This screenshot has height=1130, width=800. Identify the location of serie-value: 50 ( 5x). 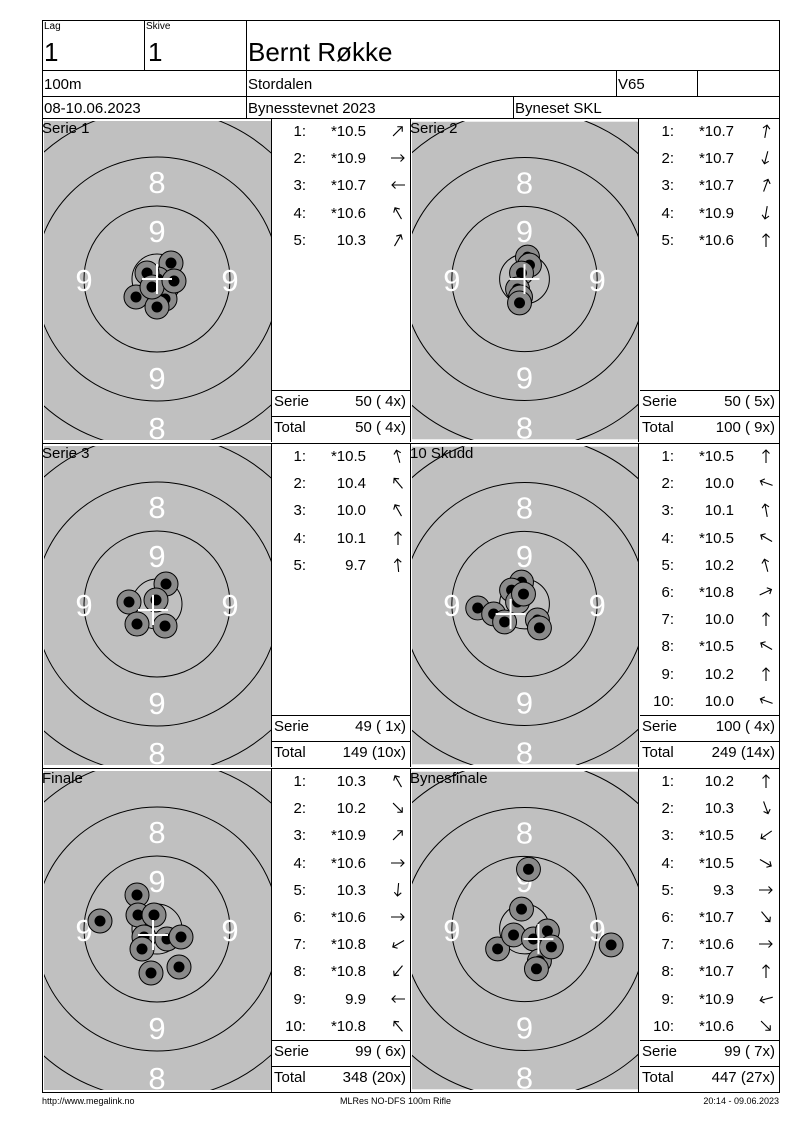
(749, 401).